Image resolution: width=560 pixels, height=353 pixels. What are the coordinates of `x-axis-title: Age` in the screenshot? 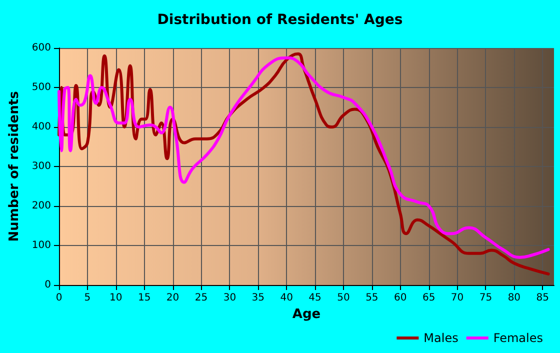 It's located at (306, 314).